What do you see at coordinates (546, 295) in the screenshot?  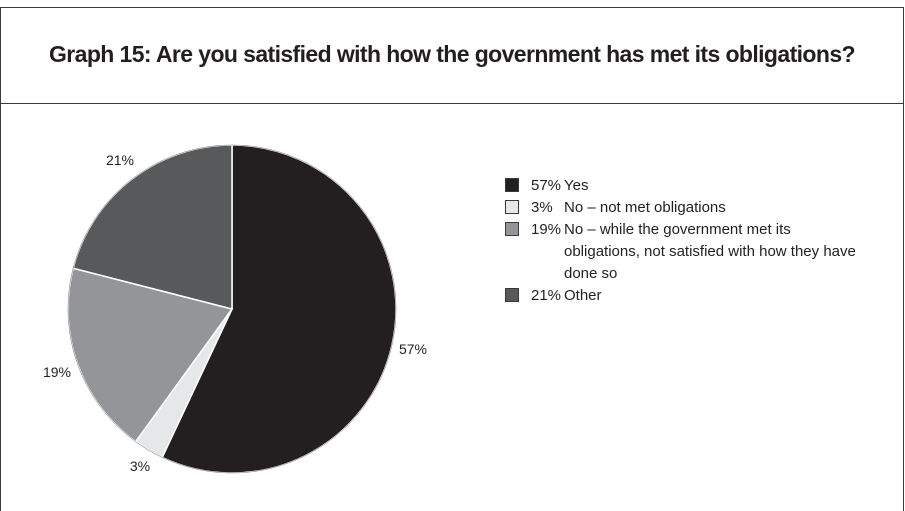 I see `legend-percent: 21%` at bounding box center [546, 295].